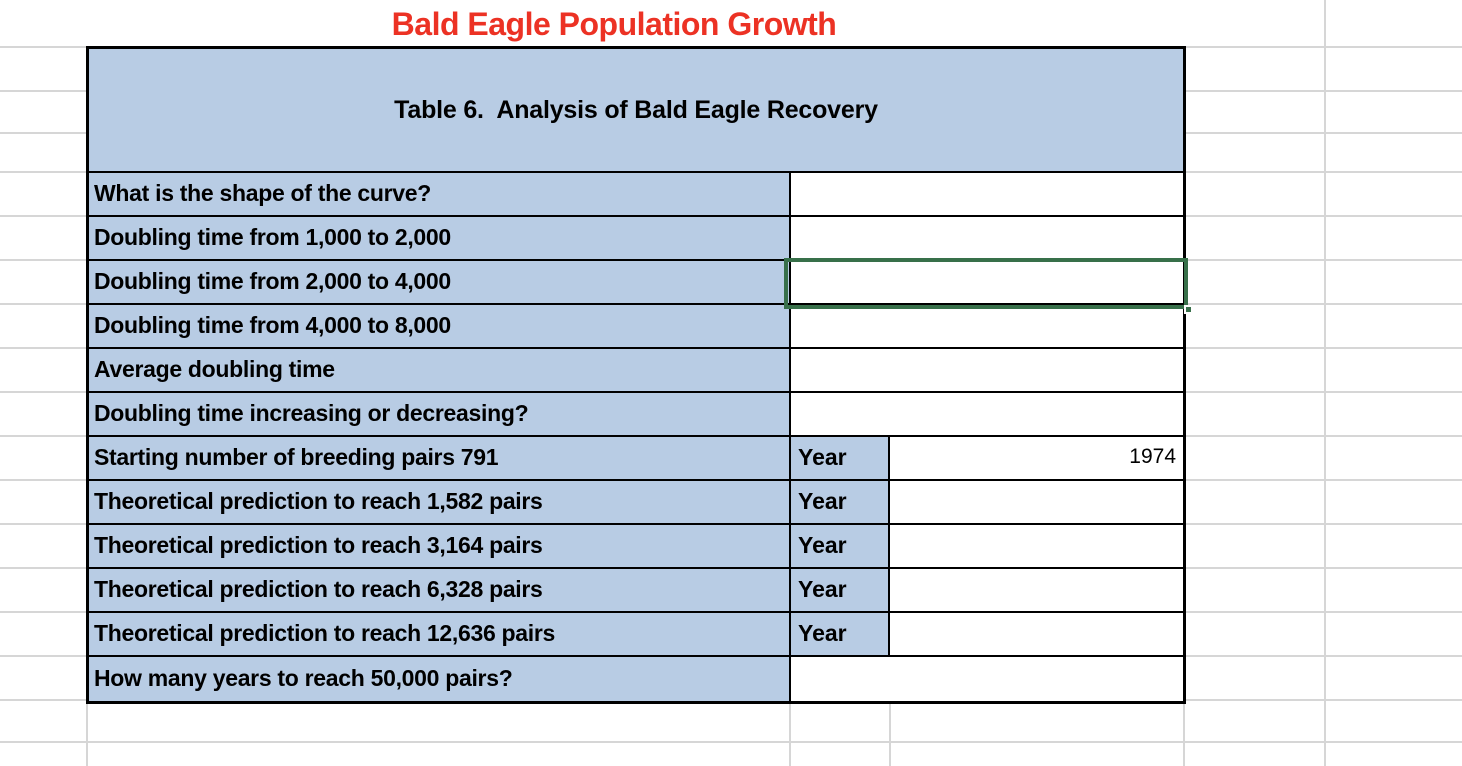 The width and height of the screenshot is (1462, 766). Describe the element at coordinates (636, 111) in the screenshot. I see `table-title-cell: Table 6. Analysis of Bald Eagle Recovery` at that location.